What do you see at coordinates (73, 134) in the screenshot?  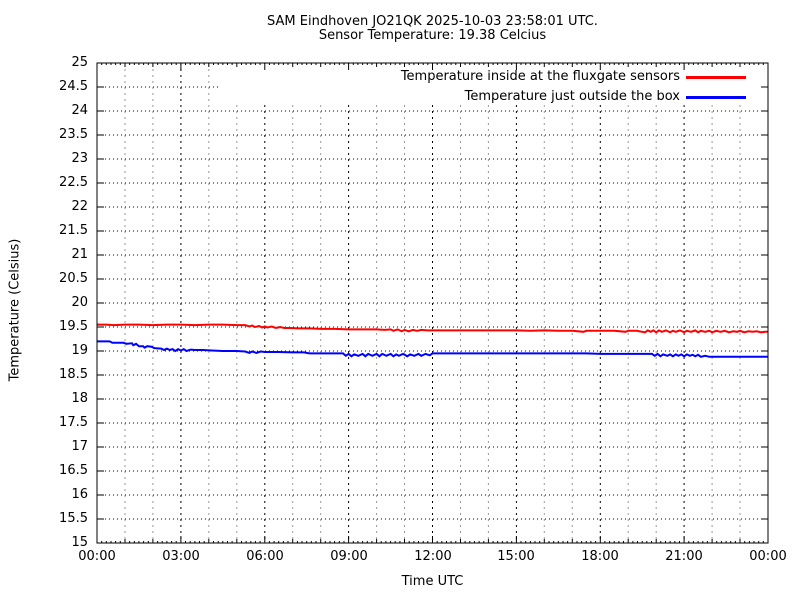 I see `y-tick-label: 23.5` at bounding box center [73, 134].